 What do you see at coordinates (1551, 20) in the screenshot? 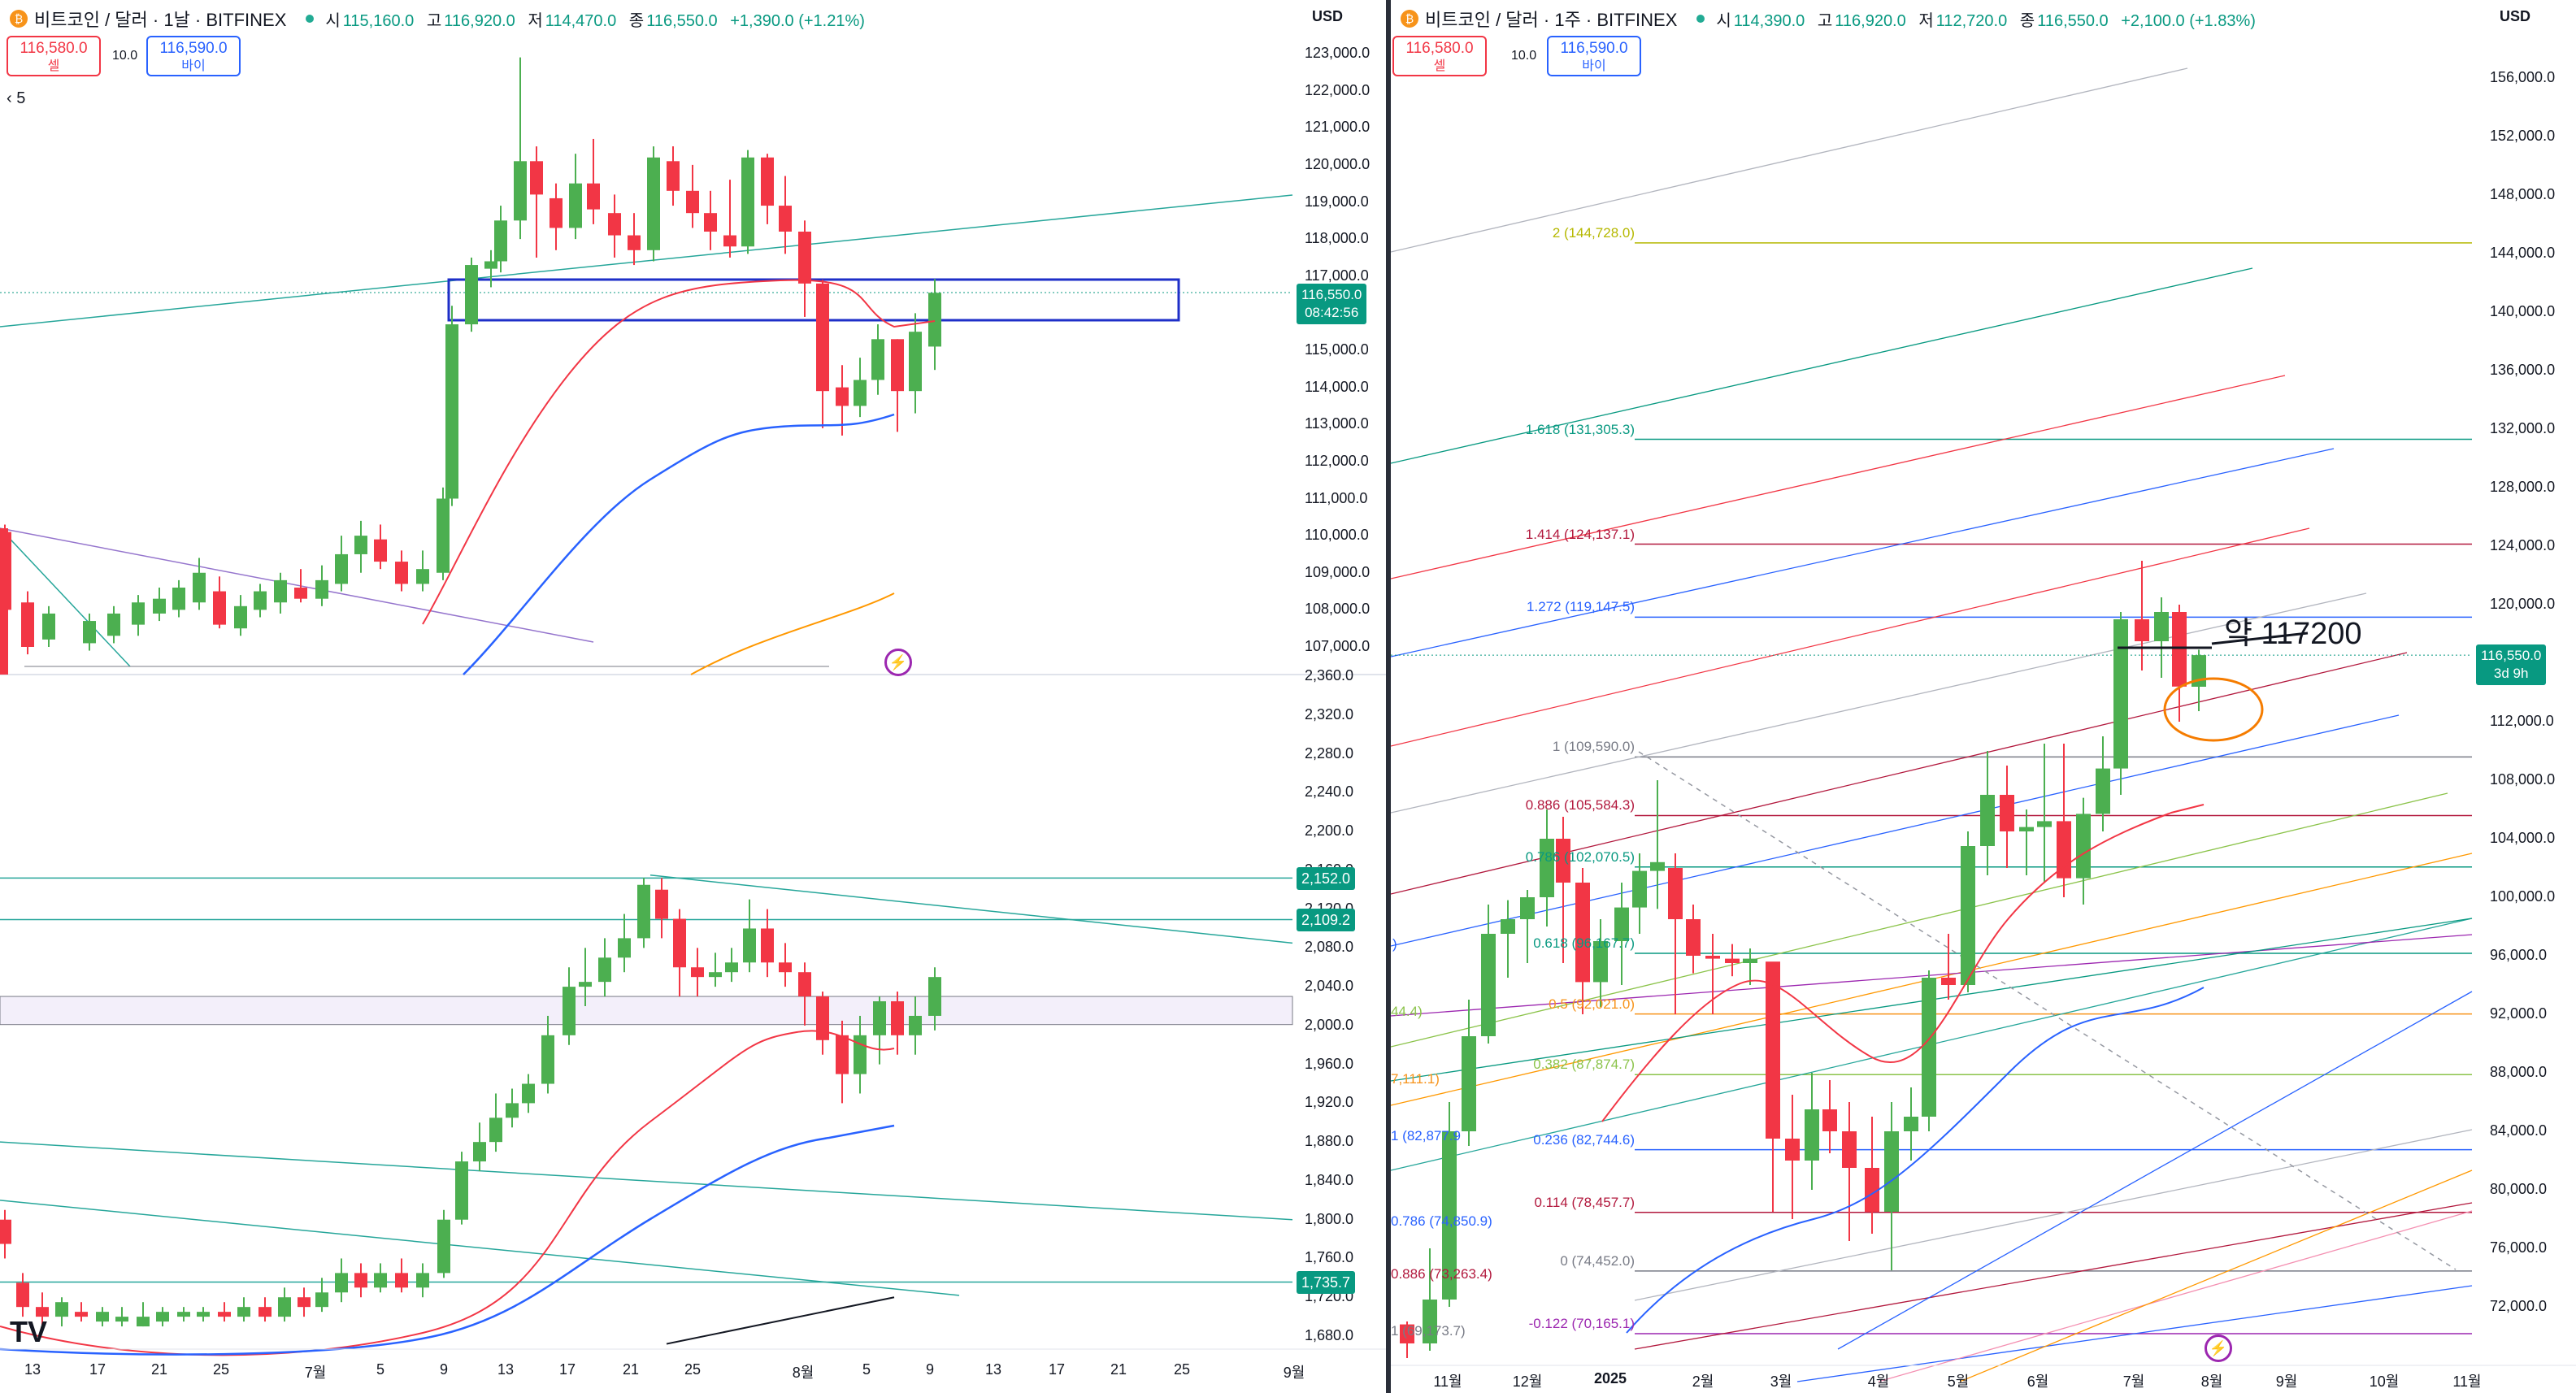
I see `right-symbol-title: 비트코인 / 달러 · 1주 · BITFINEX` at bounding box center [1551, 20].